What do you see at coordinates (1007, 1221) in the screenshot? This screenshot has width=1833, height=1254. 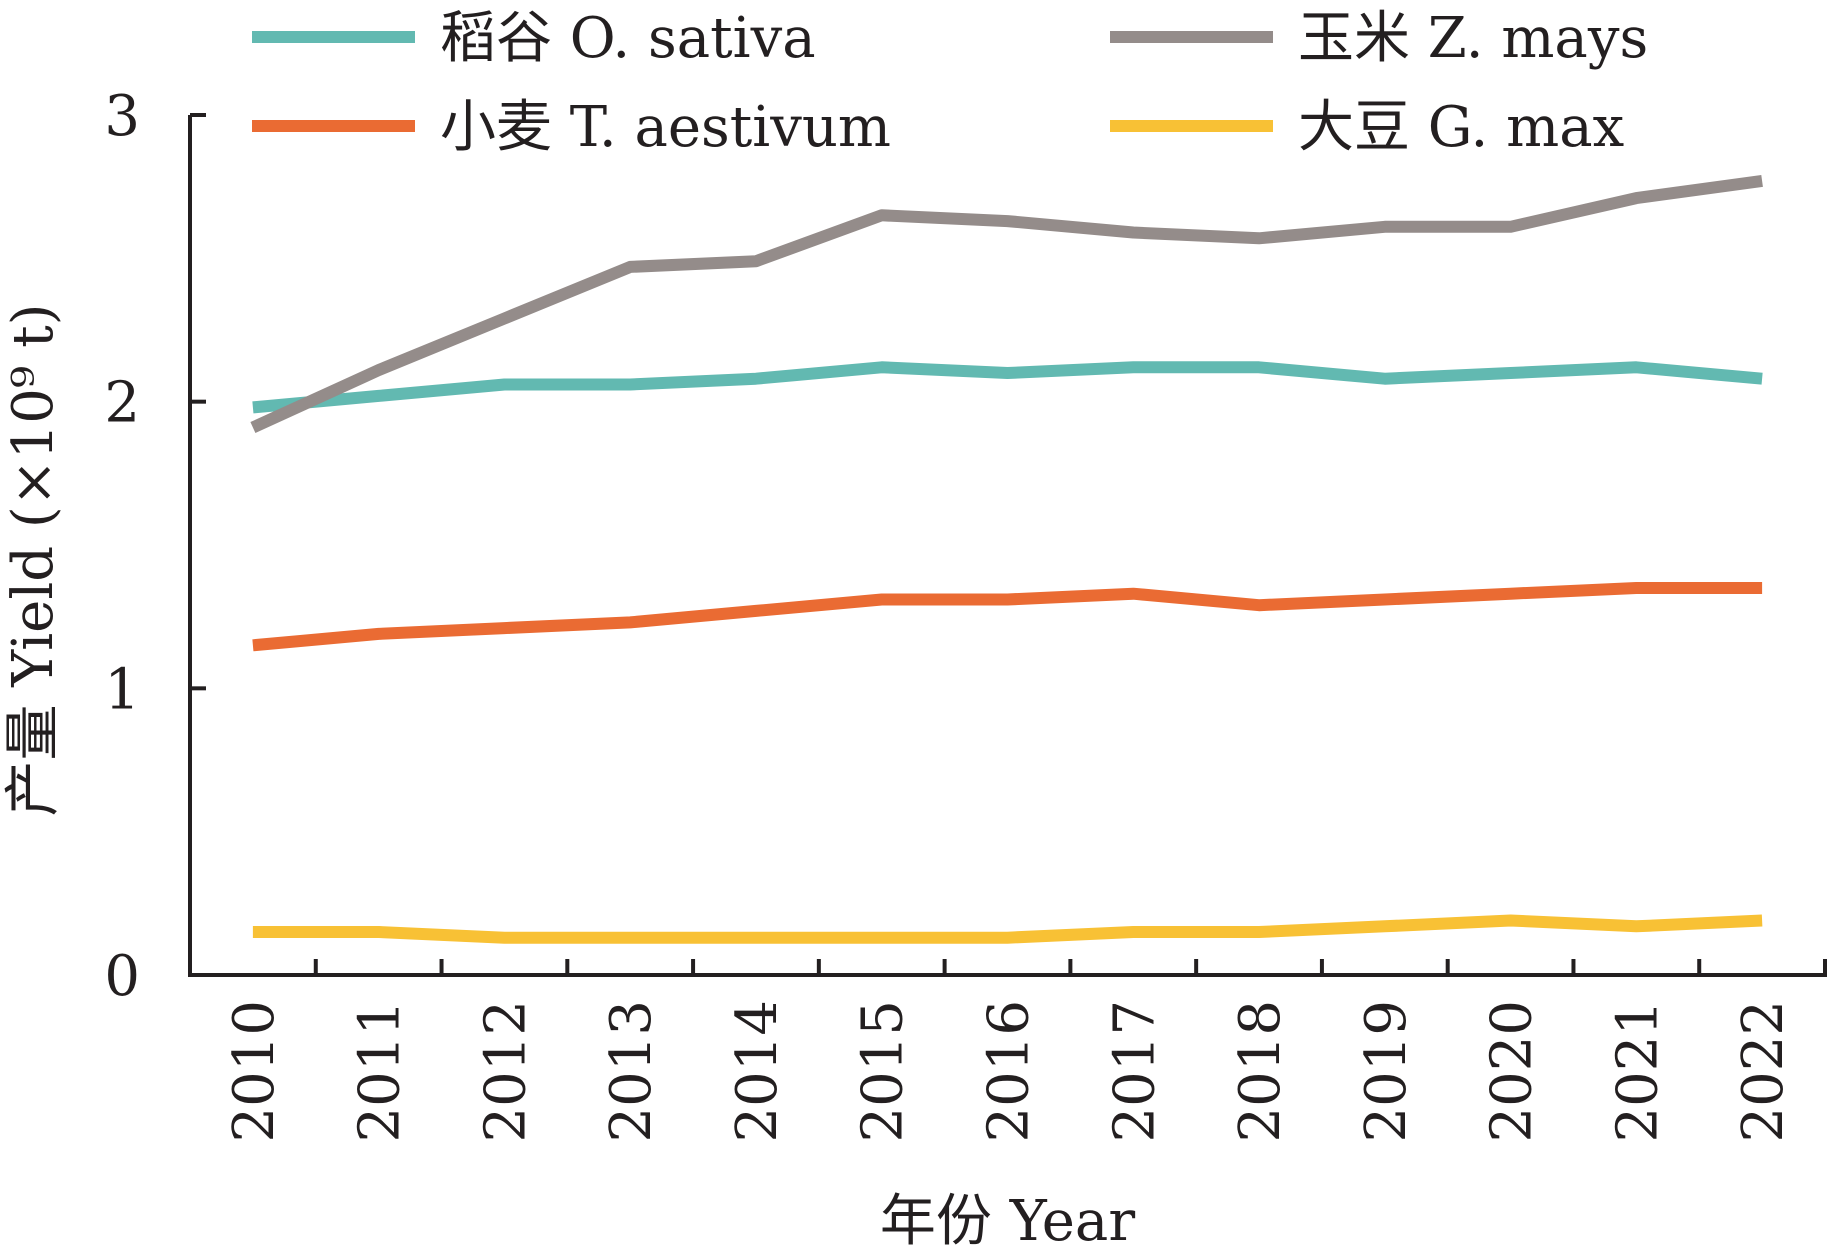 I see `x-axis-title: 年份 Year` at bounding box center [1007, 1221].